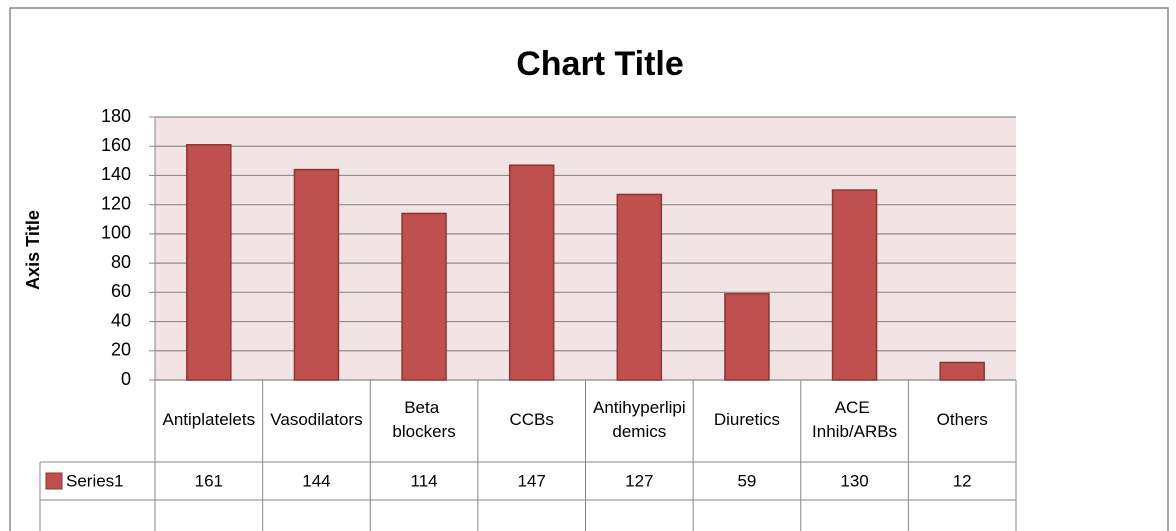  What do you see at coordinates (116, 145) in the screenshot?
I see `y-tick-label: 160` at bounding box center [116, 145].